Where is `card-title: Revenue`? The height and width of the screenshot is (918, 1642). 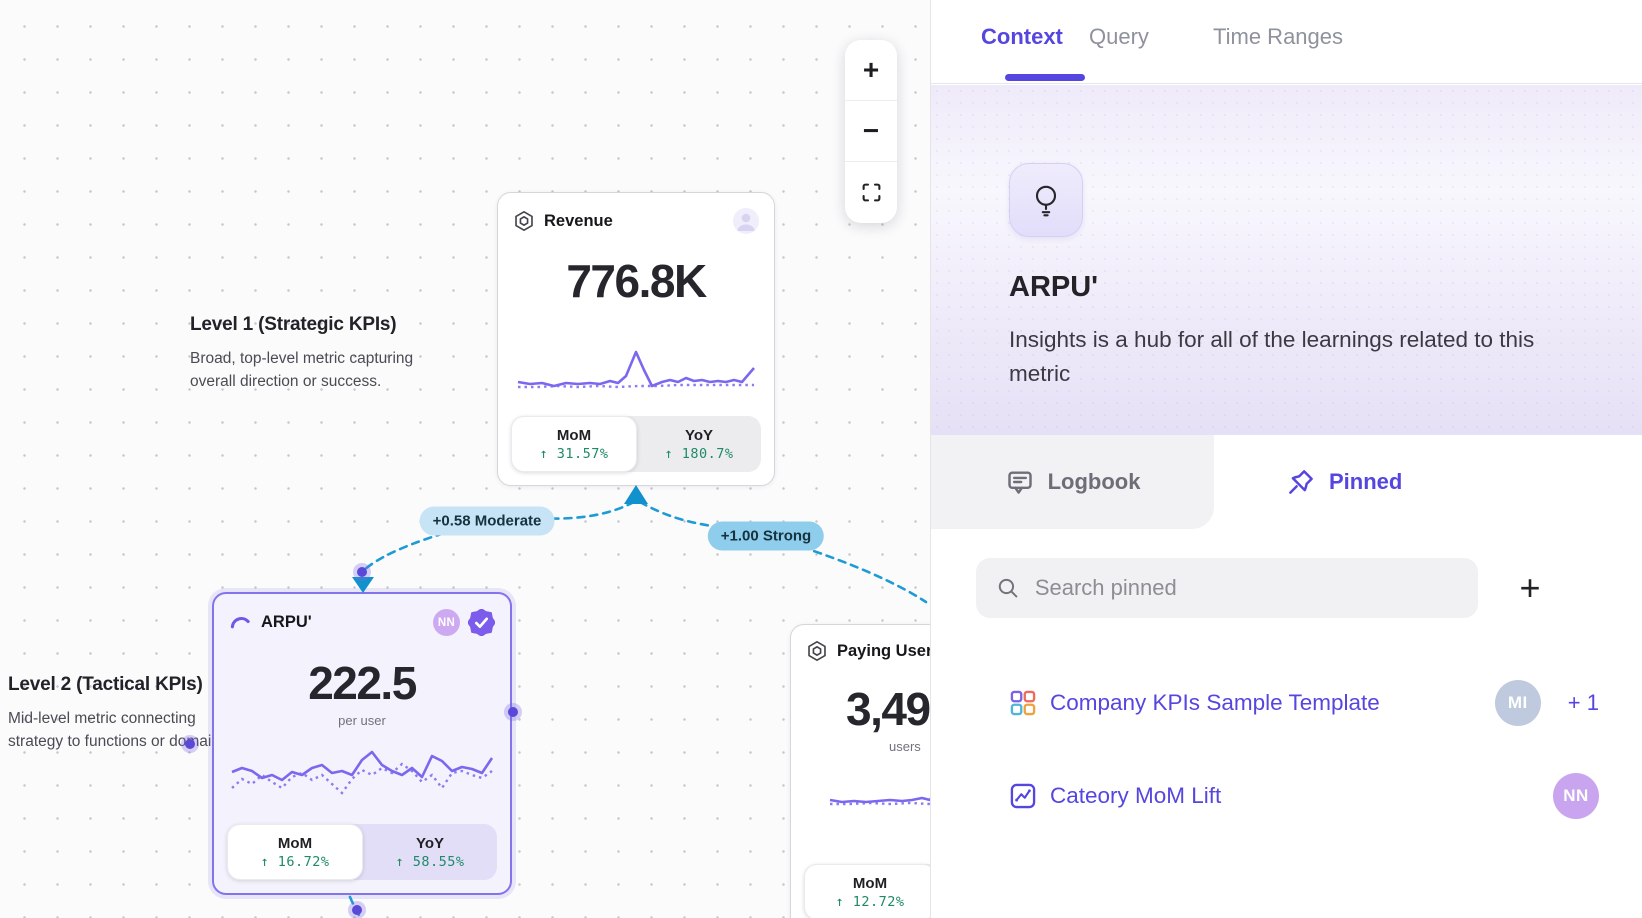
card-title: Revenue is located at coordinates (578, 220).